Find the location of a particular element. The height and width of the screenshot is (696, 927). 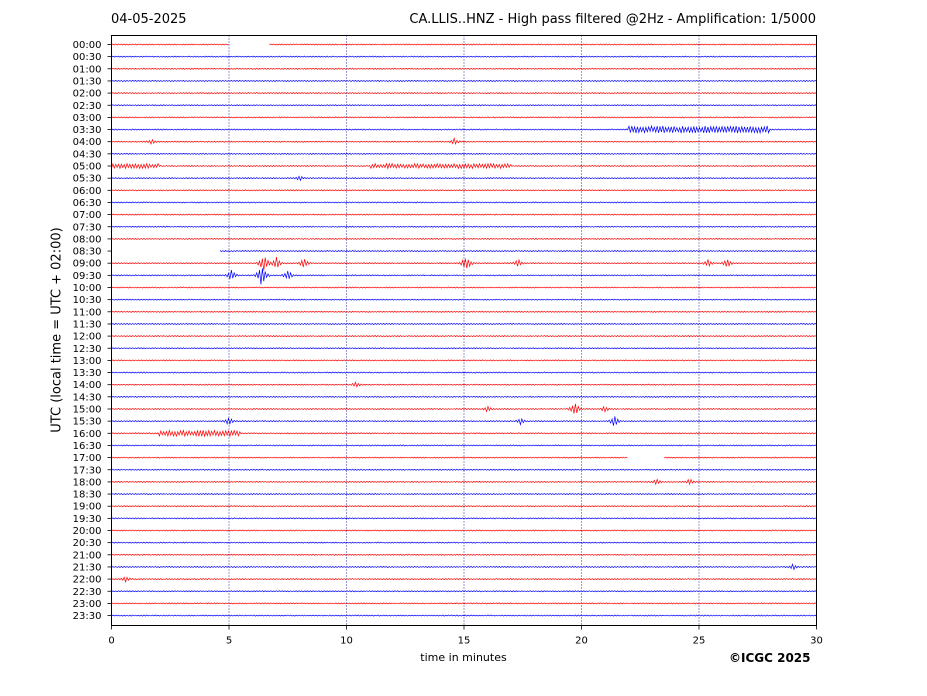

y-tick-label: 12:00 is located at coordinates (87, 337).